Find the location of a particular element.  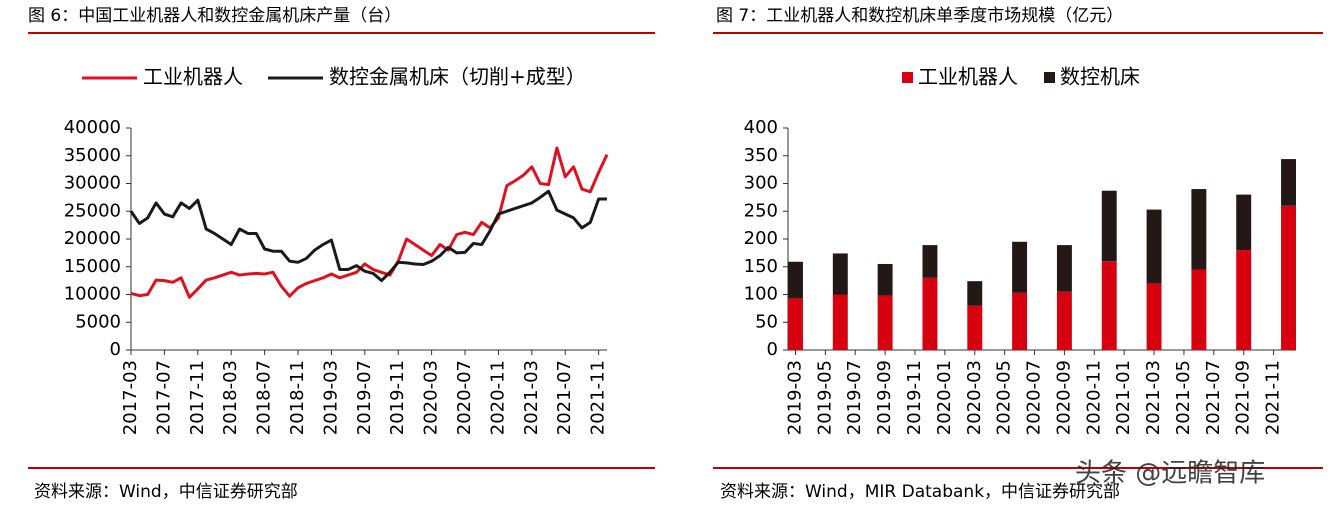

y-tick-label: 100 is located at coordinates (761, 294).